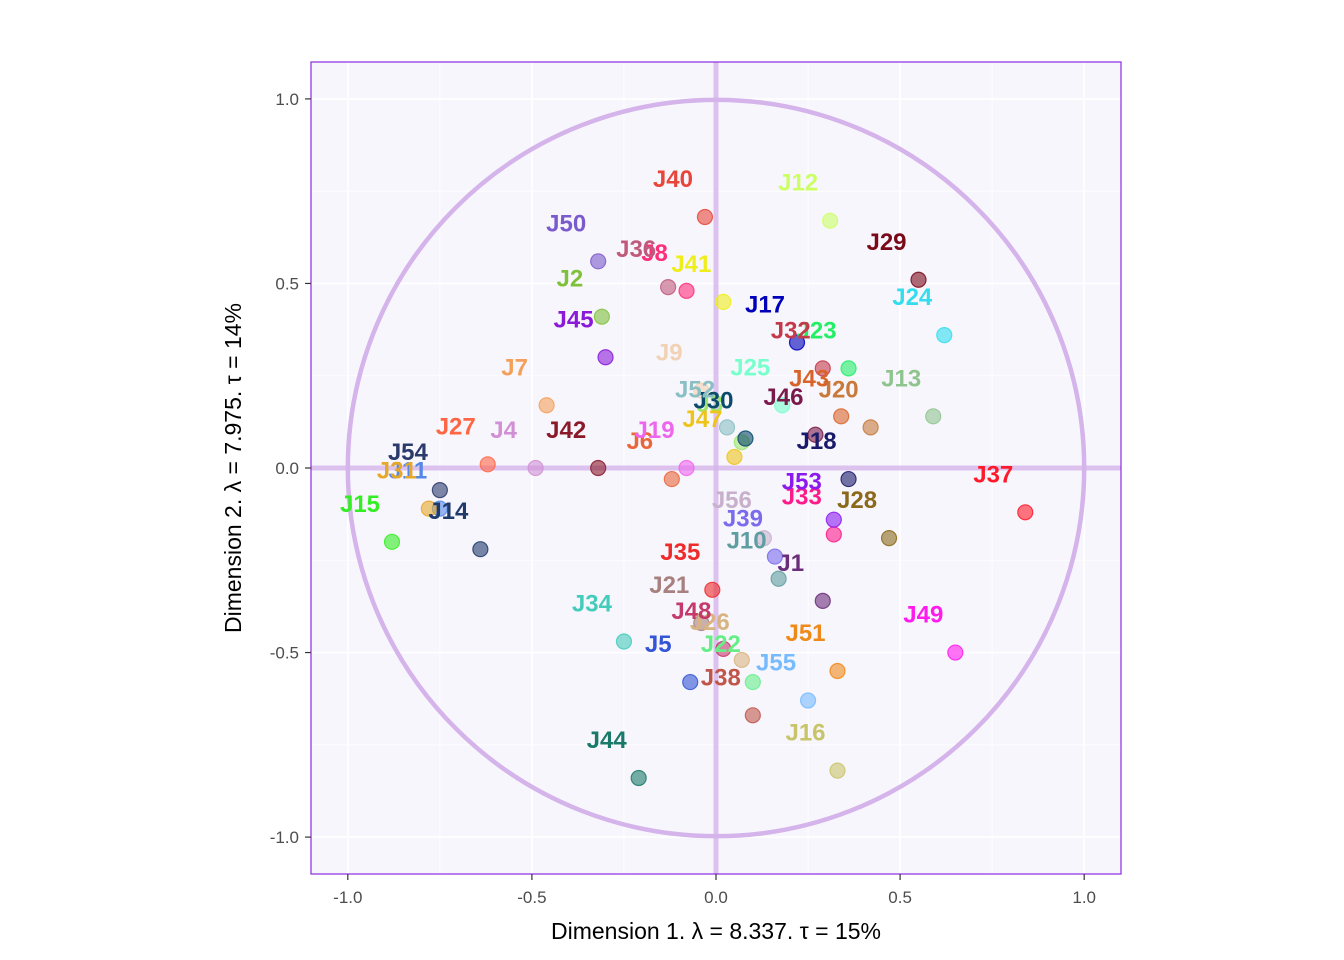  I want to click on point-label: J31, so click(397, 471).